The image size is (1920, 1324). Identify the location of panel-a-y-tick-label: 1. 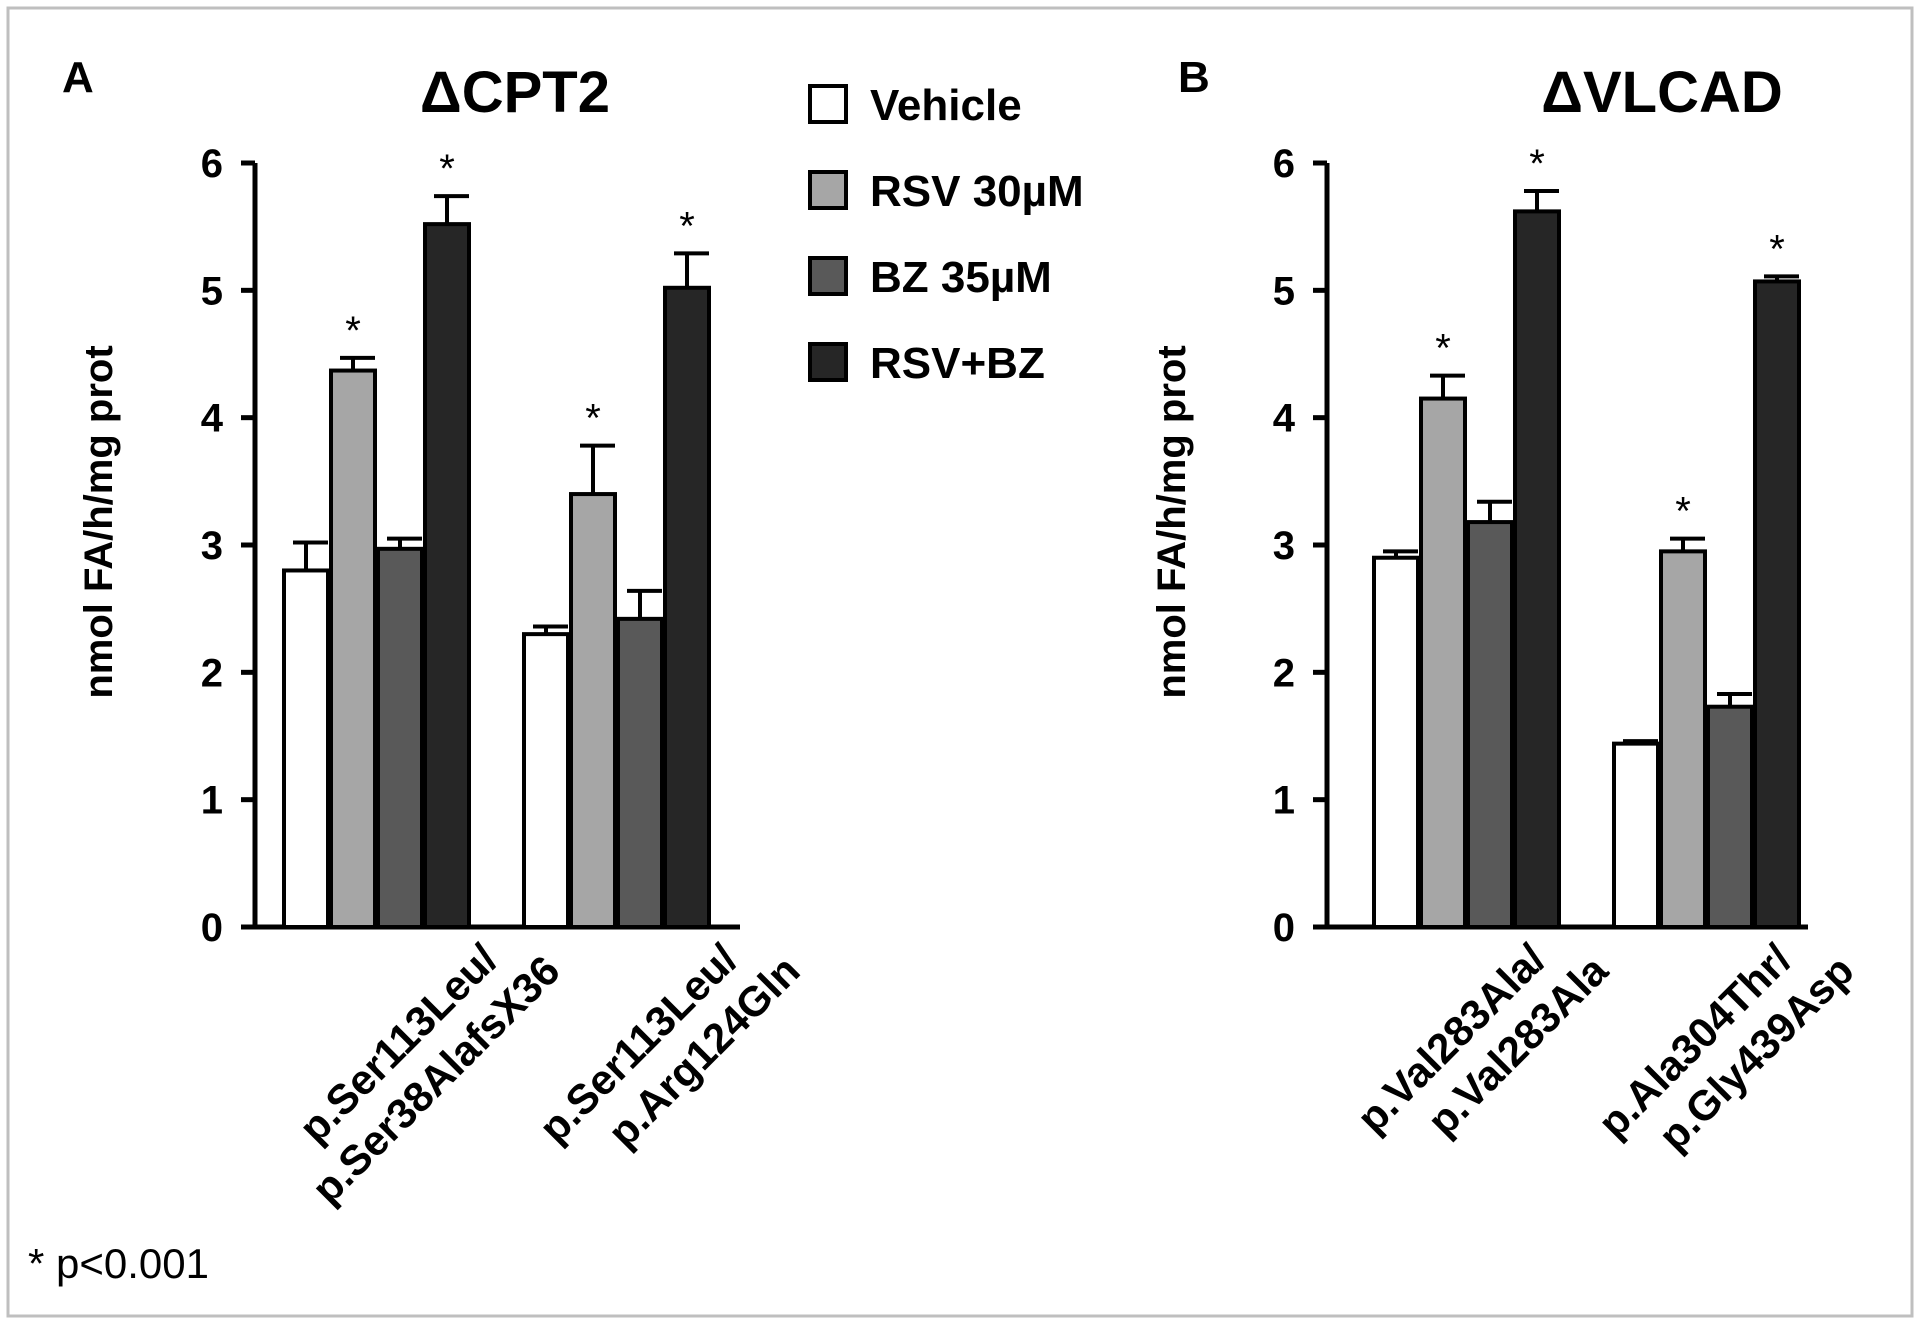
(212, 801).